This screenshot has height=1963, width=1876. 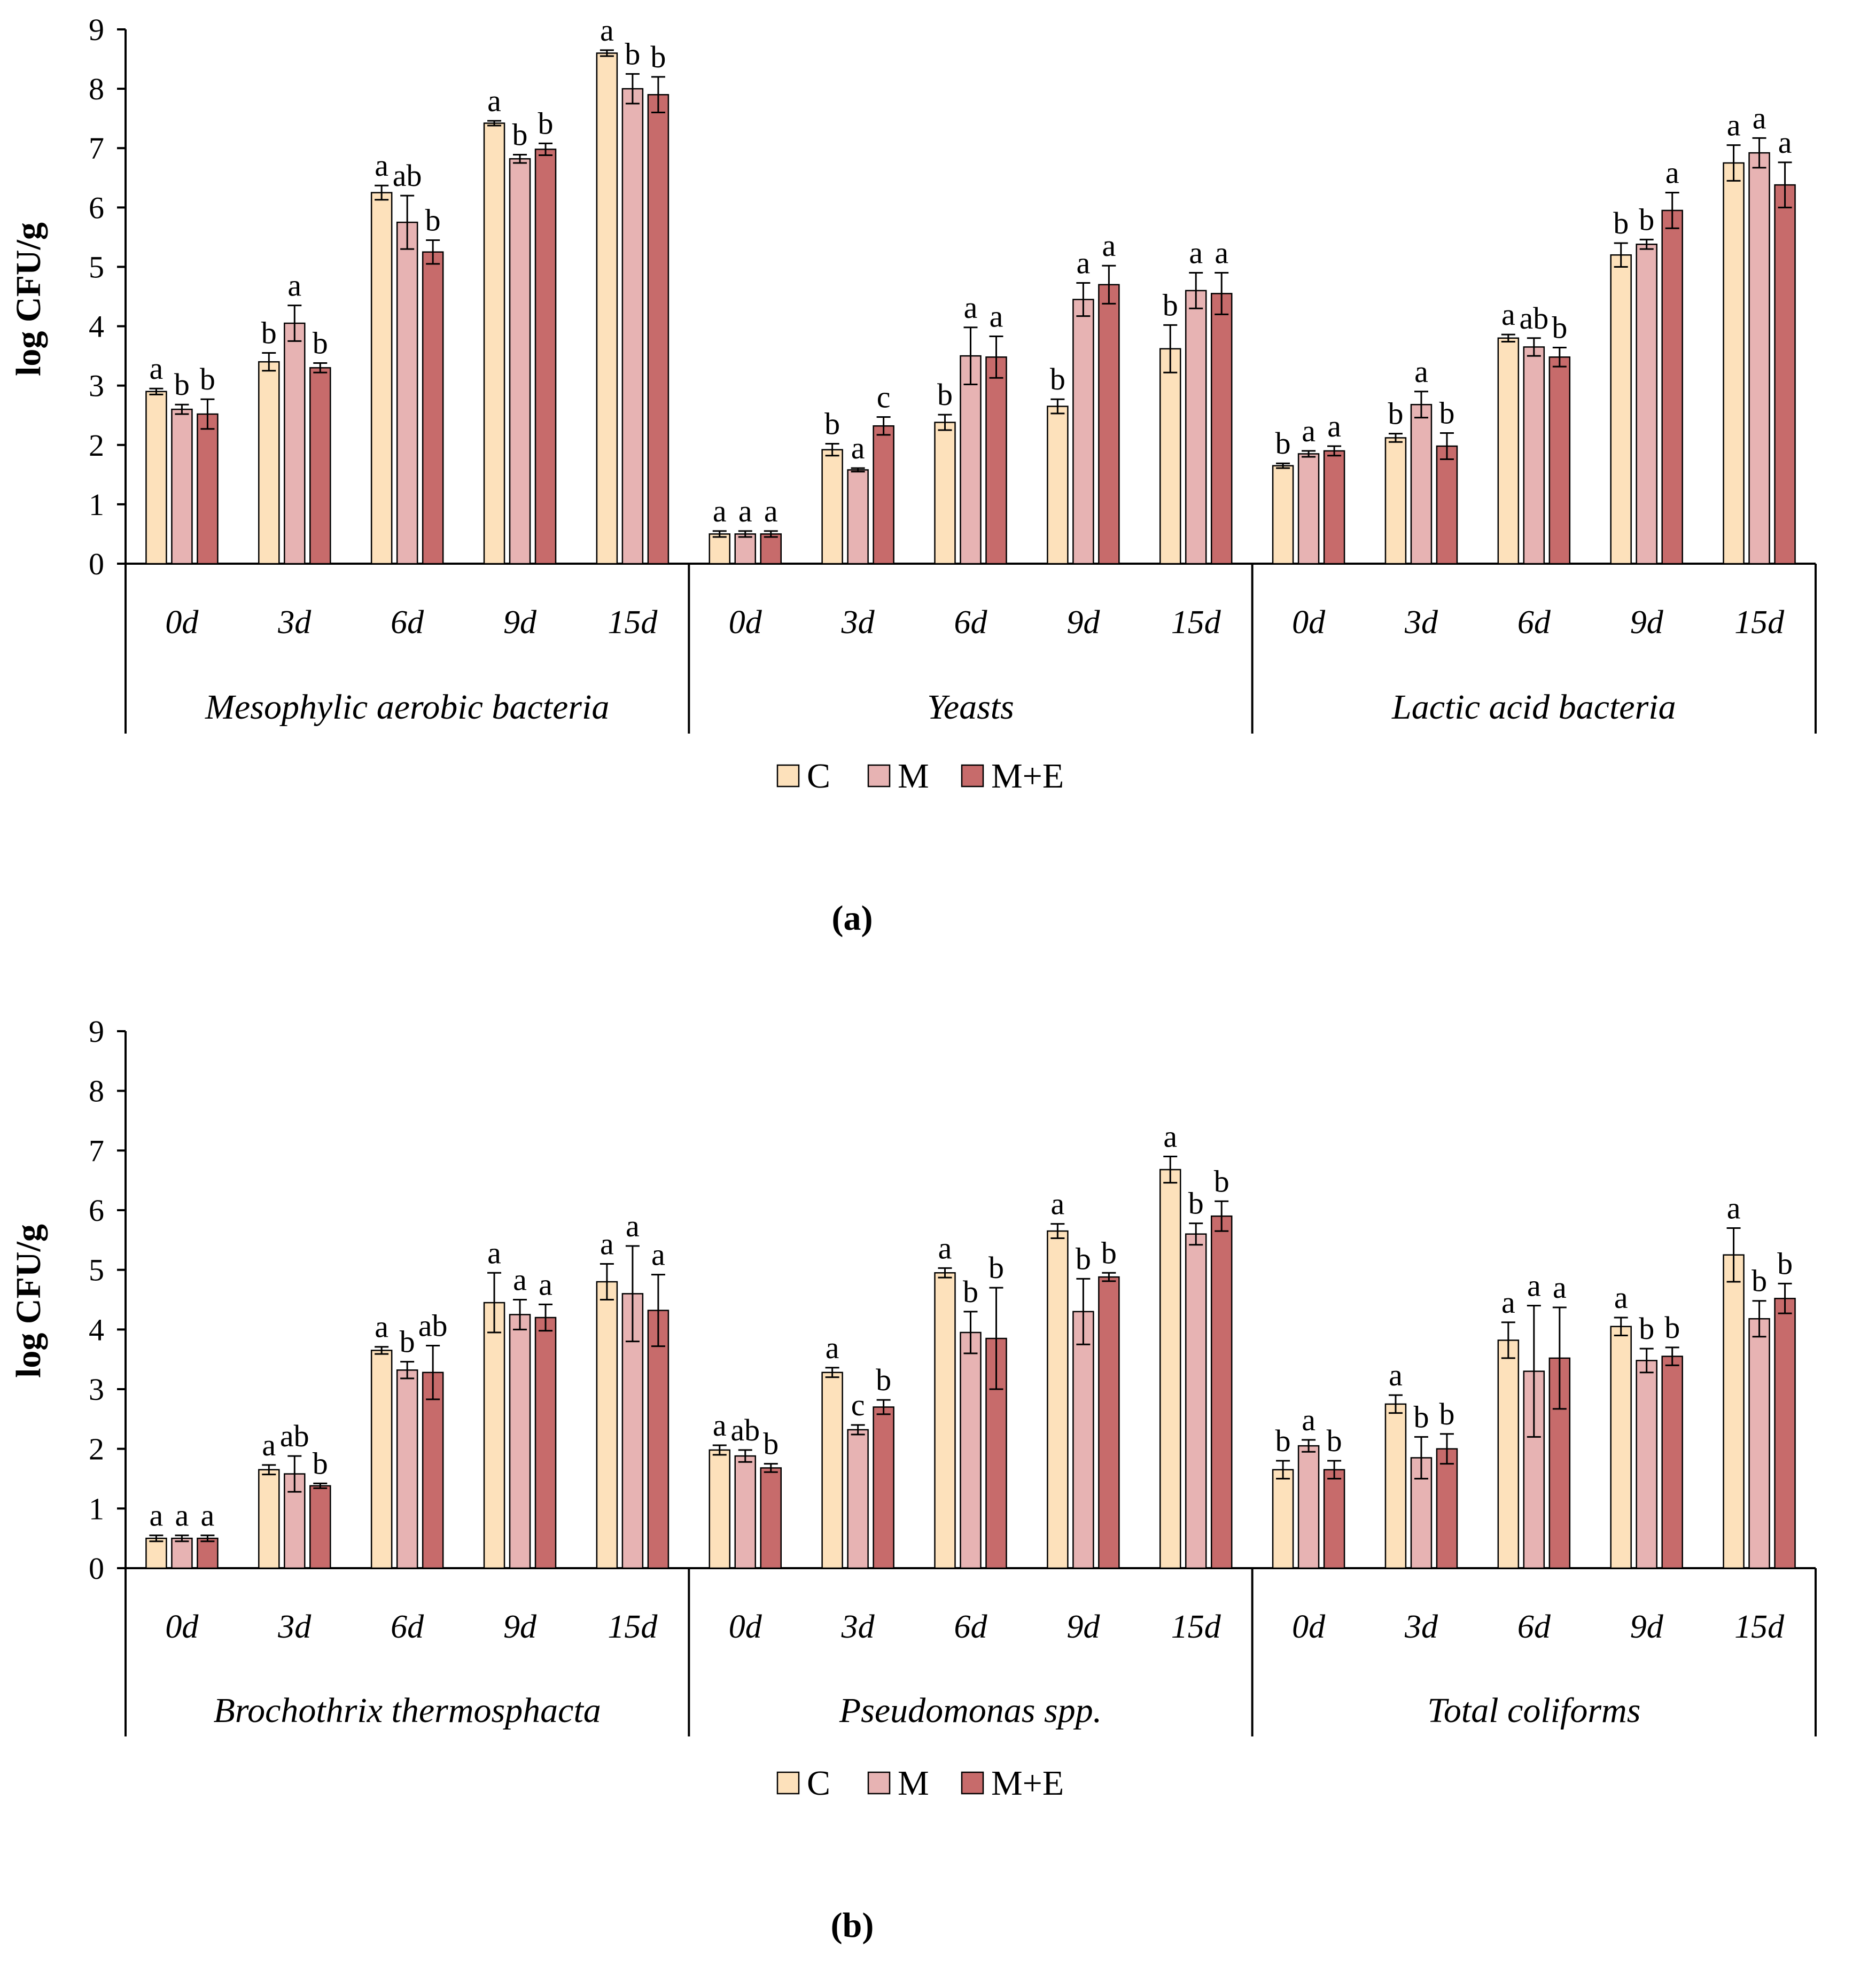 I want to click on panel-label: (a), so click(x=852, y=918).